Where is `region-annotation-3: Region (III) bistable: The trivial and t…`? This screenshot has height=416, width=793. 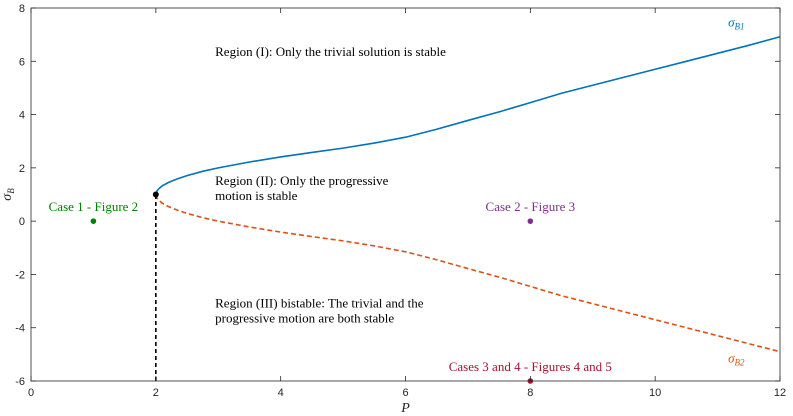 region-annotation-3: Region (III) bistable: The trivial and t… is located at coordinates (319, 311).